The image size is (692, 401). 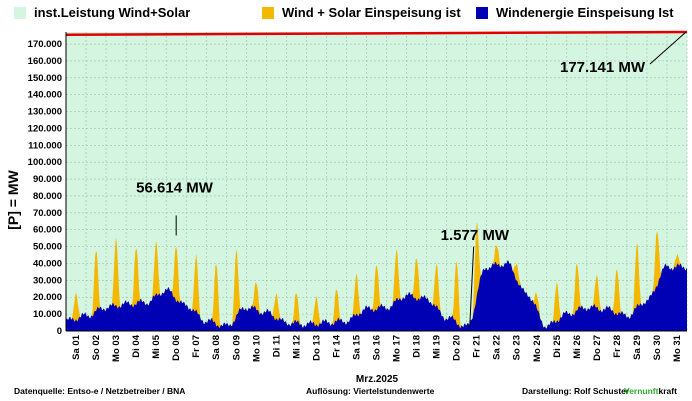 I want to click on x-tick-label: Fr 14, so click(x=336, y=345).